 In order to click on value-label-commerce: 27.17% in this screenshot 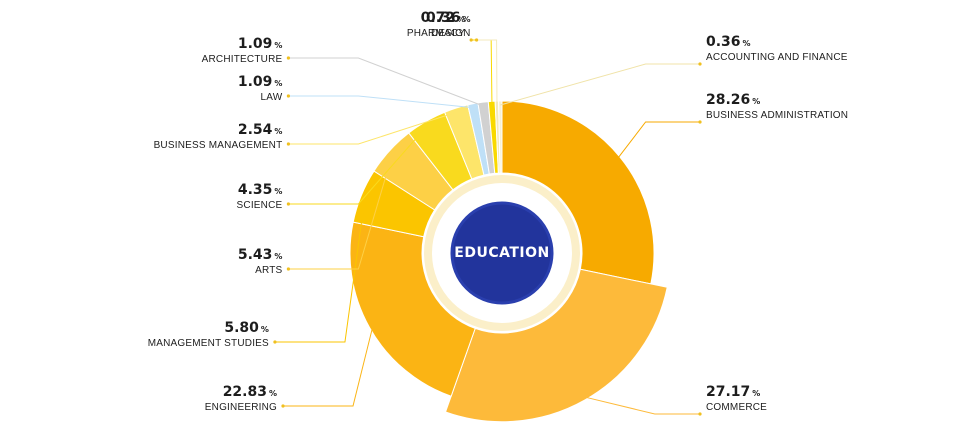, I will do `click(733, 392)`.